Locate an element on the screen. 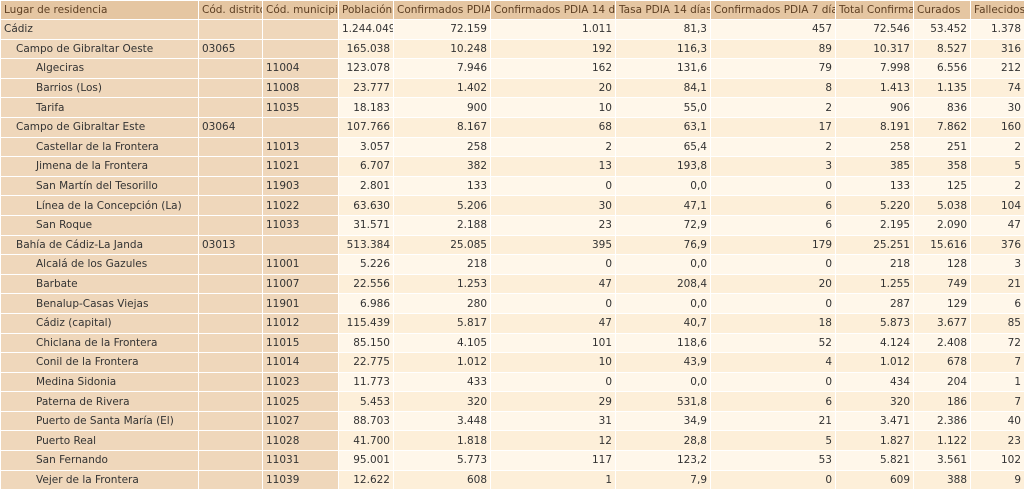  column-header: Tasa PDIA 14 días is located at coordinates (663, 10).